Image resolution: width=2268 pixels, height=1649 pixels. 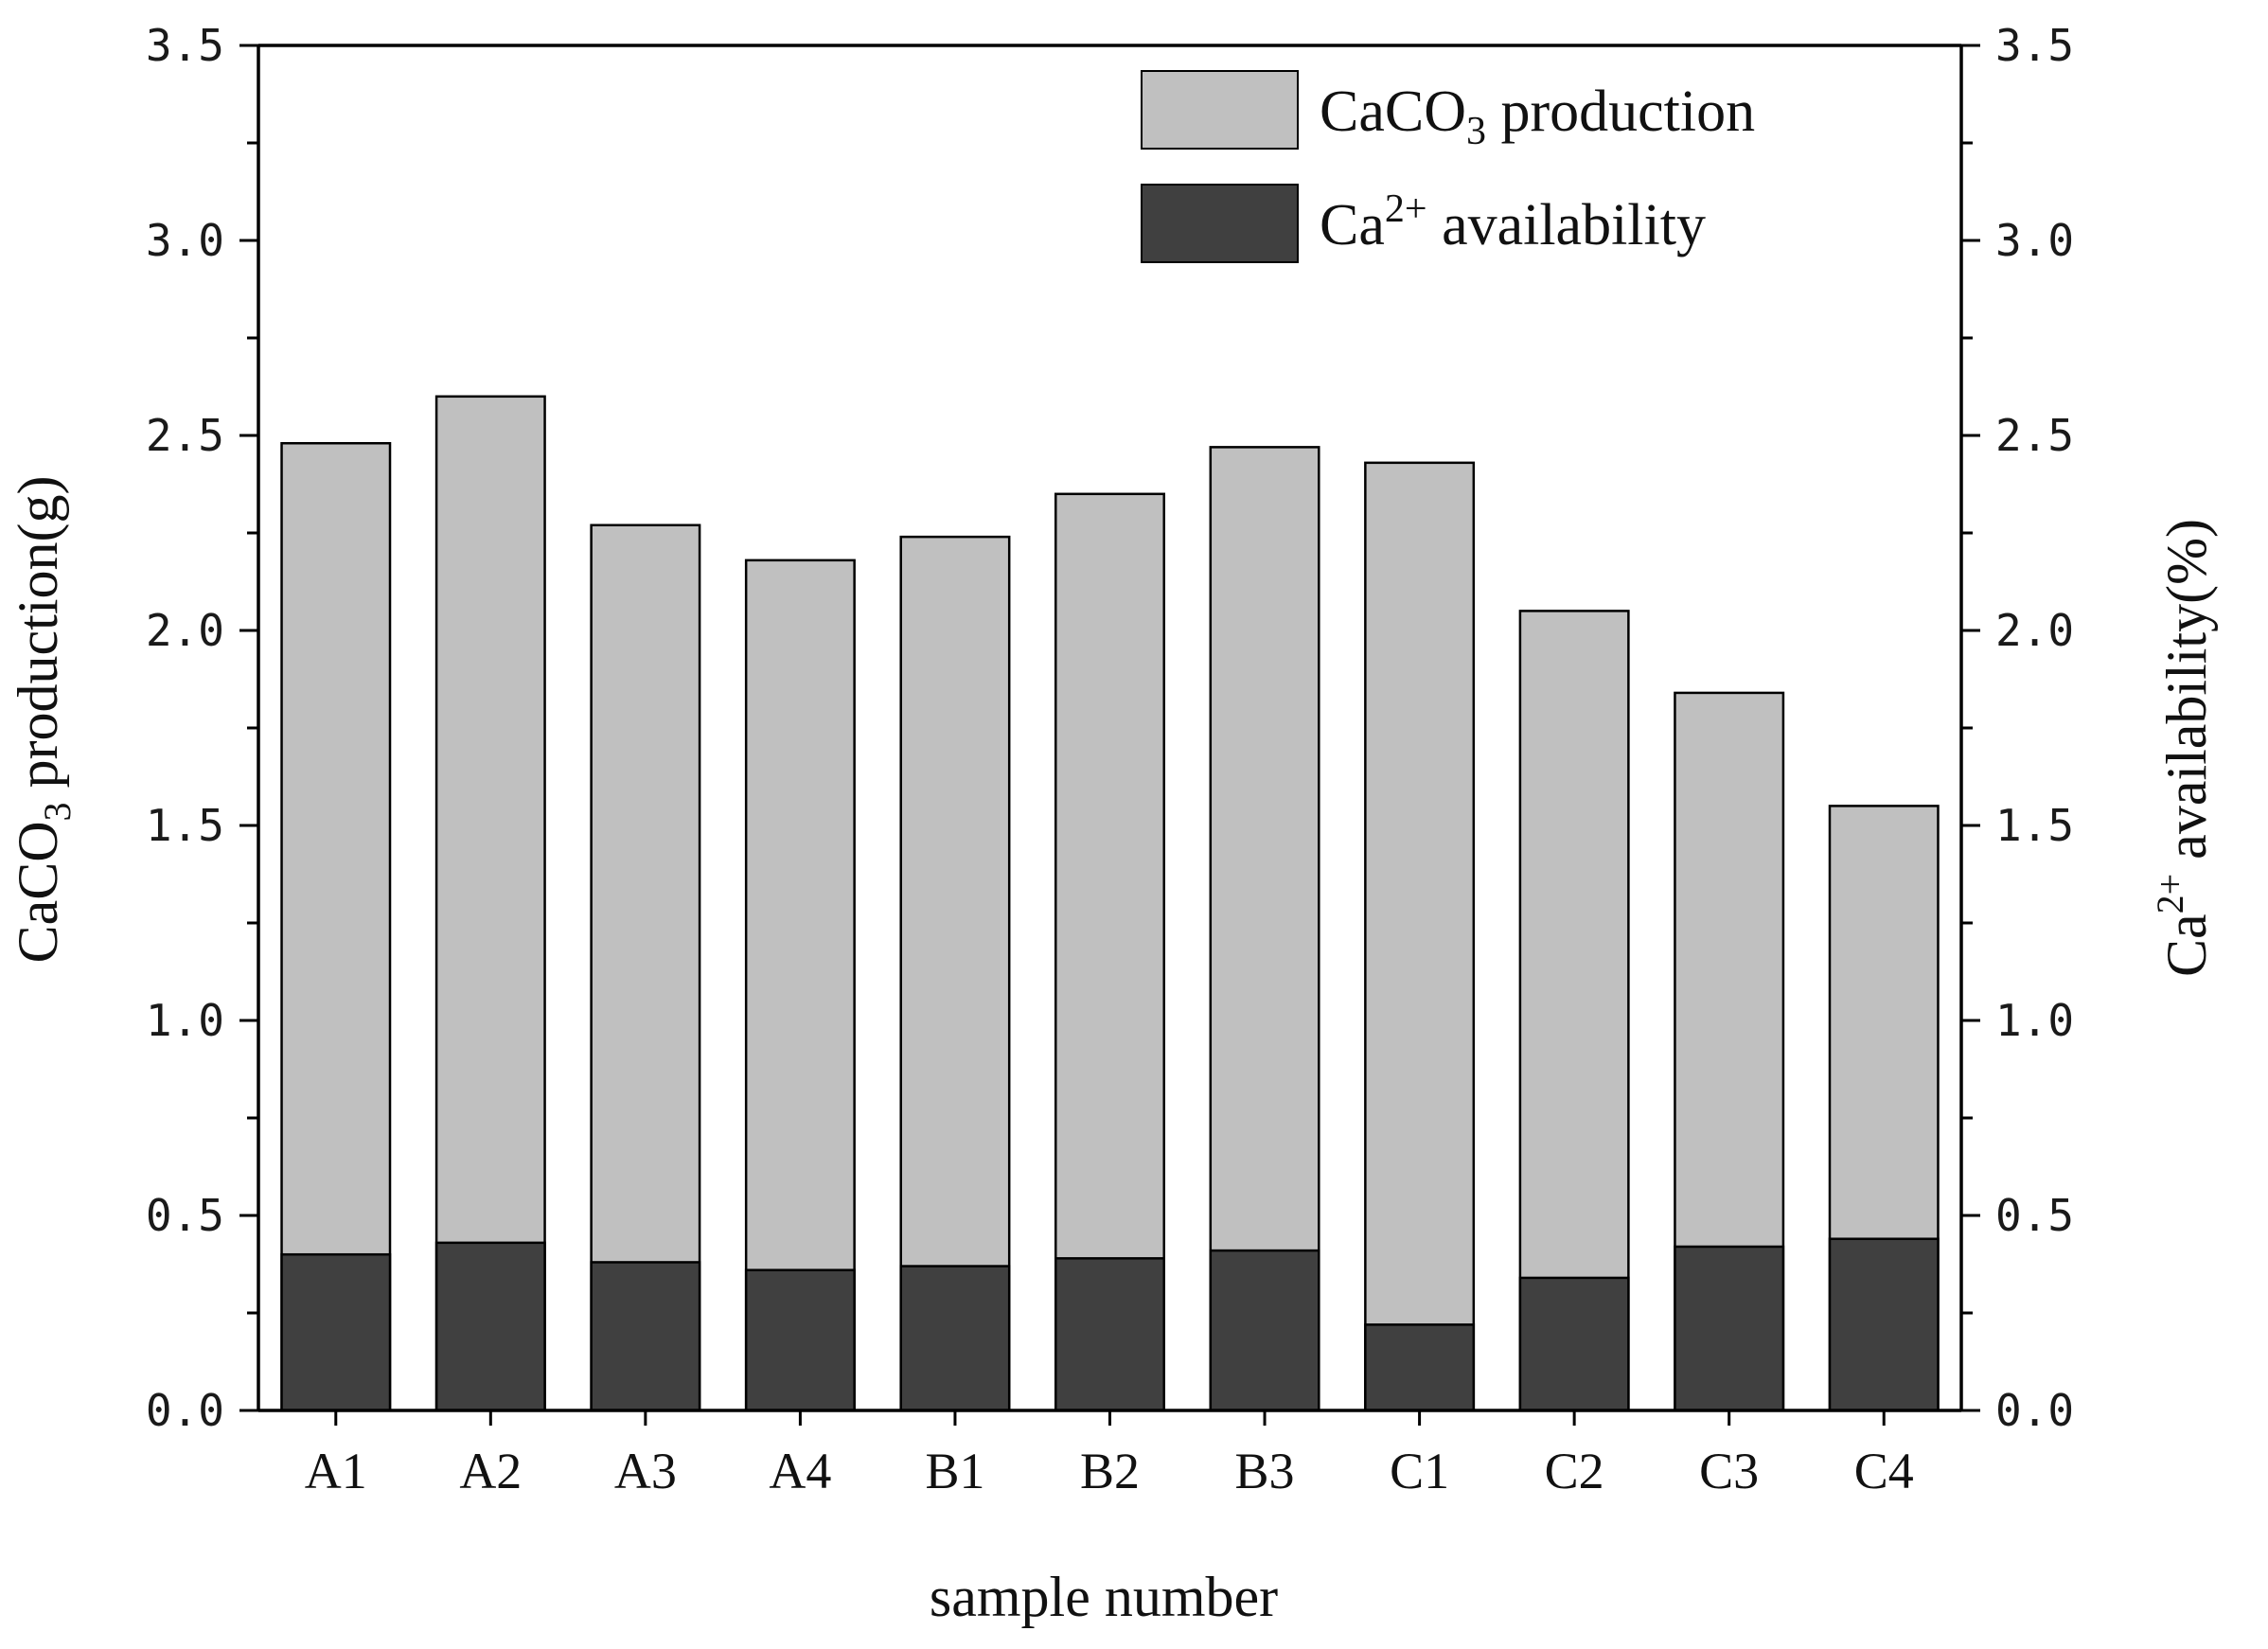 What do you see at coordinates (336, 926) in the screenshot?
I see `bar-caco3-a1` at bounding box center [336, 926].